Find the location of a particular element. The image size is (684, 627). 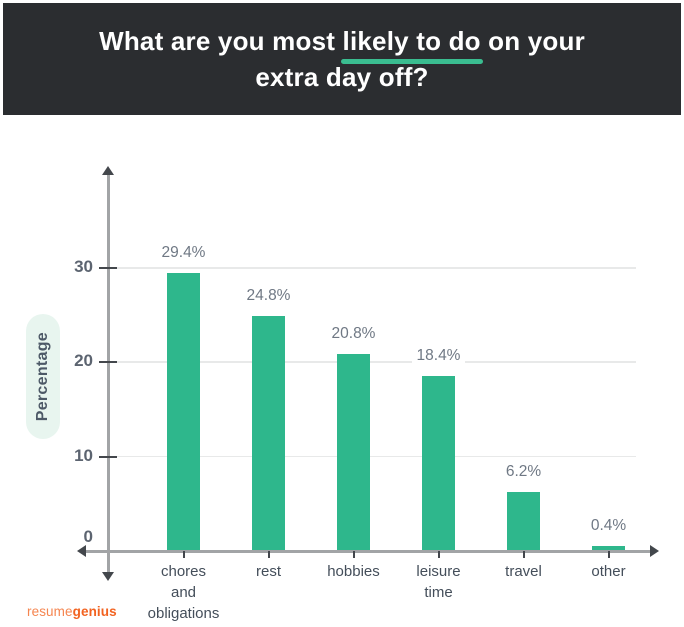

y-axis-arrow-up-icon is located at coordinates (108, 170).